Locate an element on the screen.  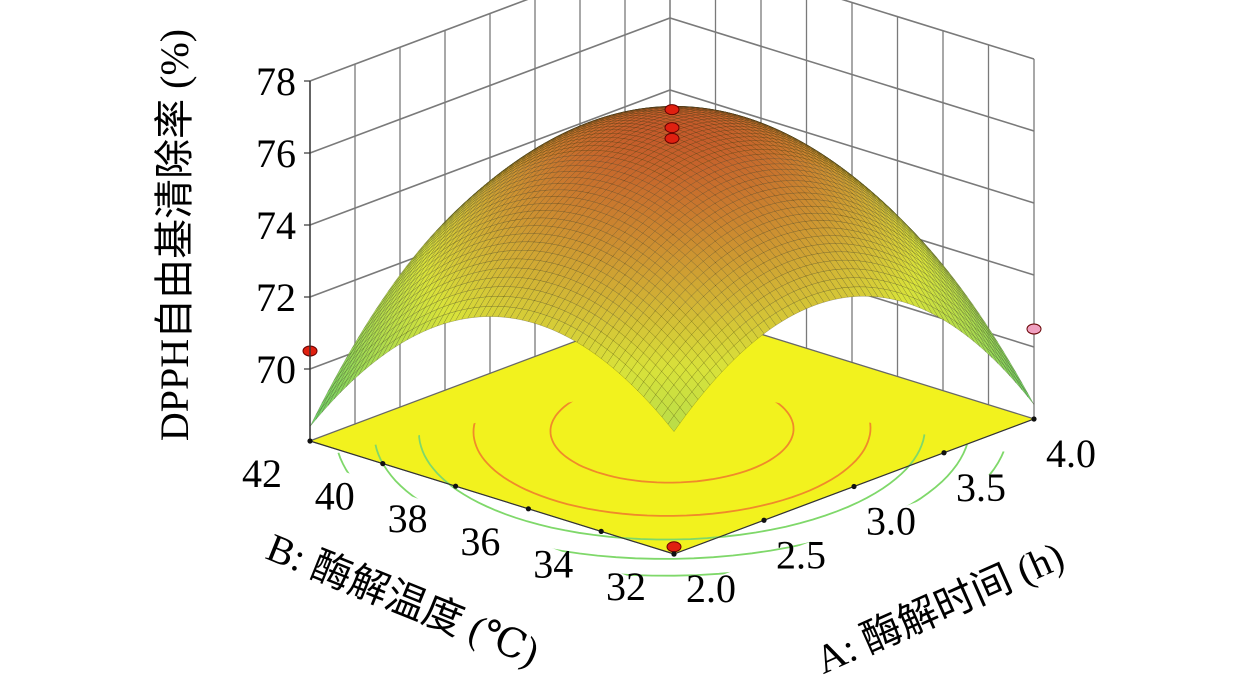
z-tick-label: 74 is located at coordinates (276, 225).